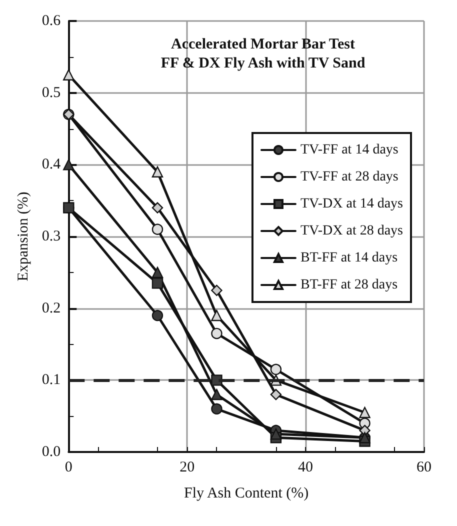 The image size is (457, 526). What do you see at coordinates (349, 285) in the screenshot?
I see `legend-label: BT-FF at 28 days` at bounding box center [349, 285].